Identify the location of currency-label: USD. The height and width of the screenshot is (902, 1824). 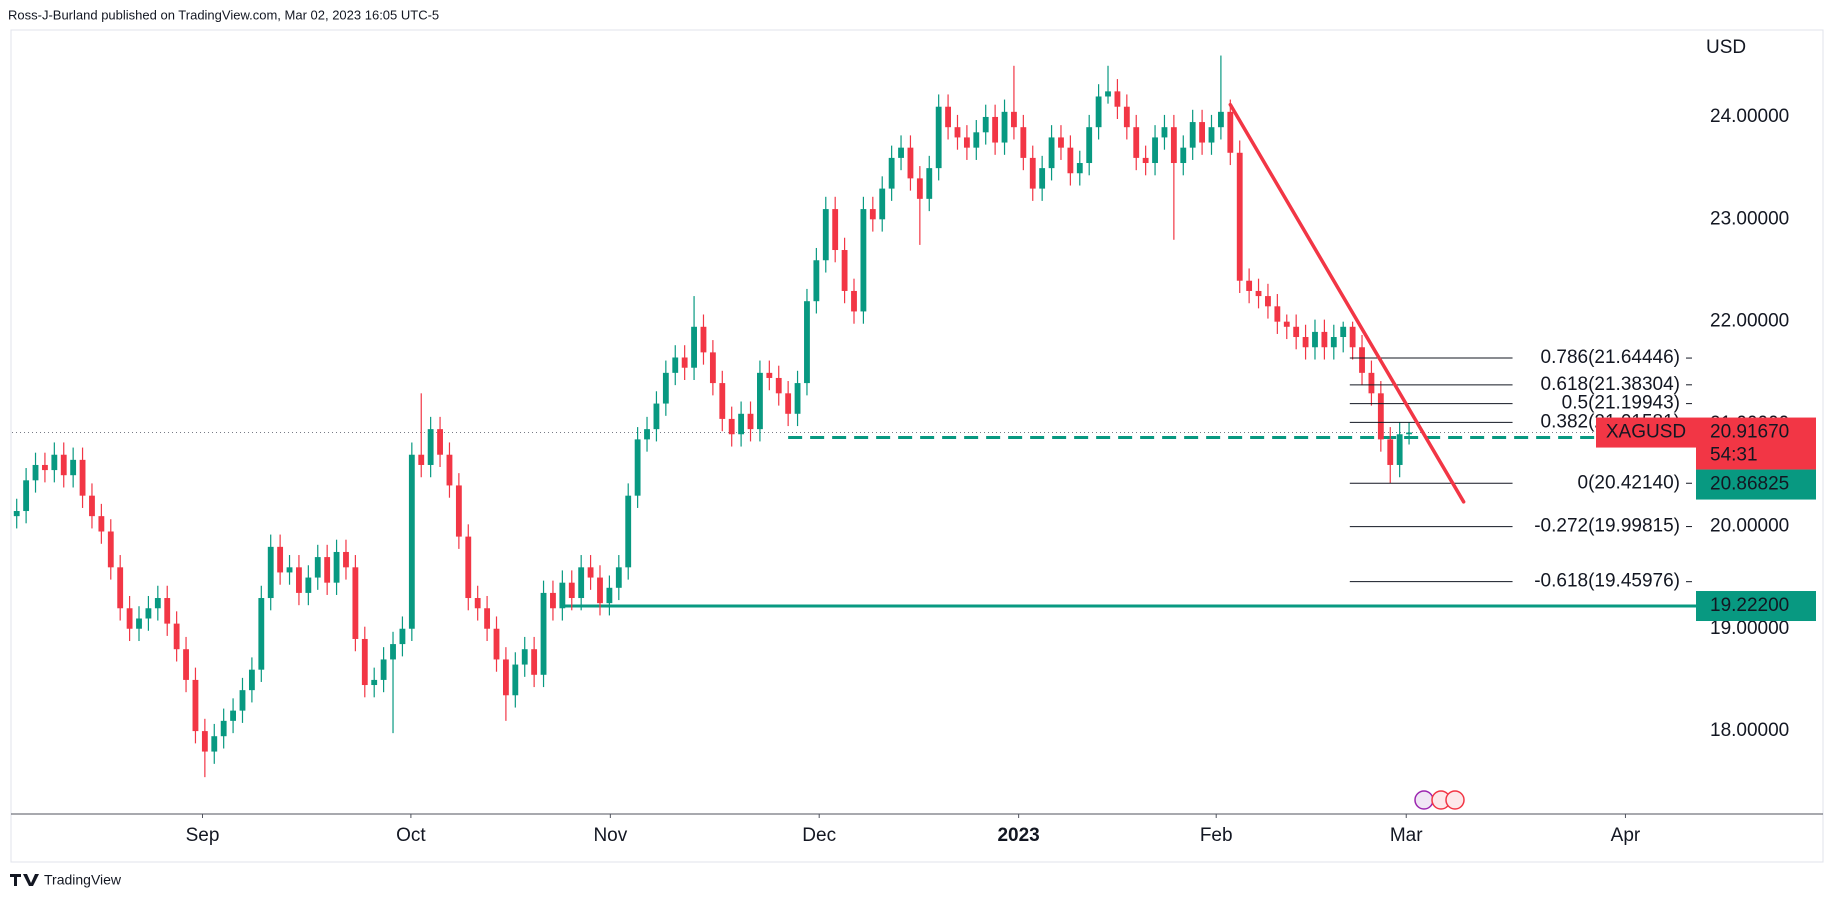
(1726, 47).